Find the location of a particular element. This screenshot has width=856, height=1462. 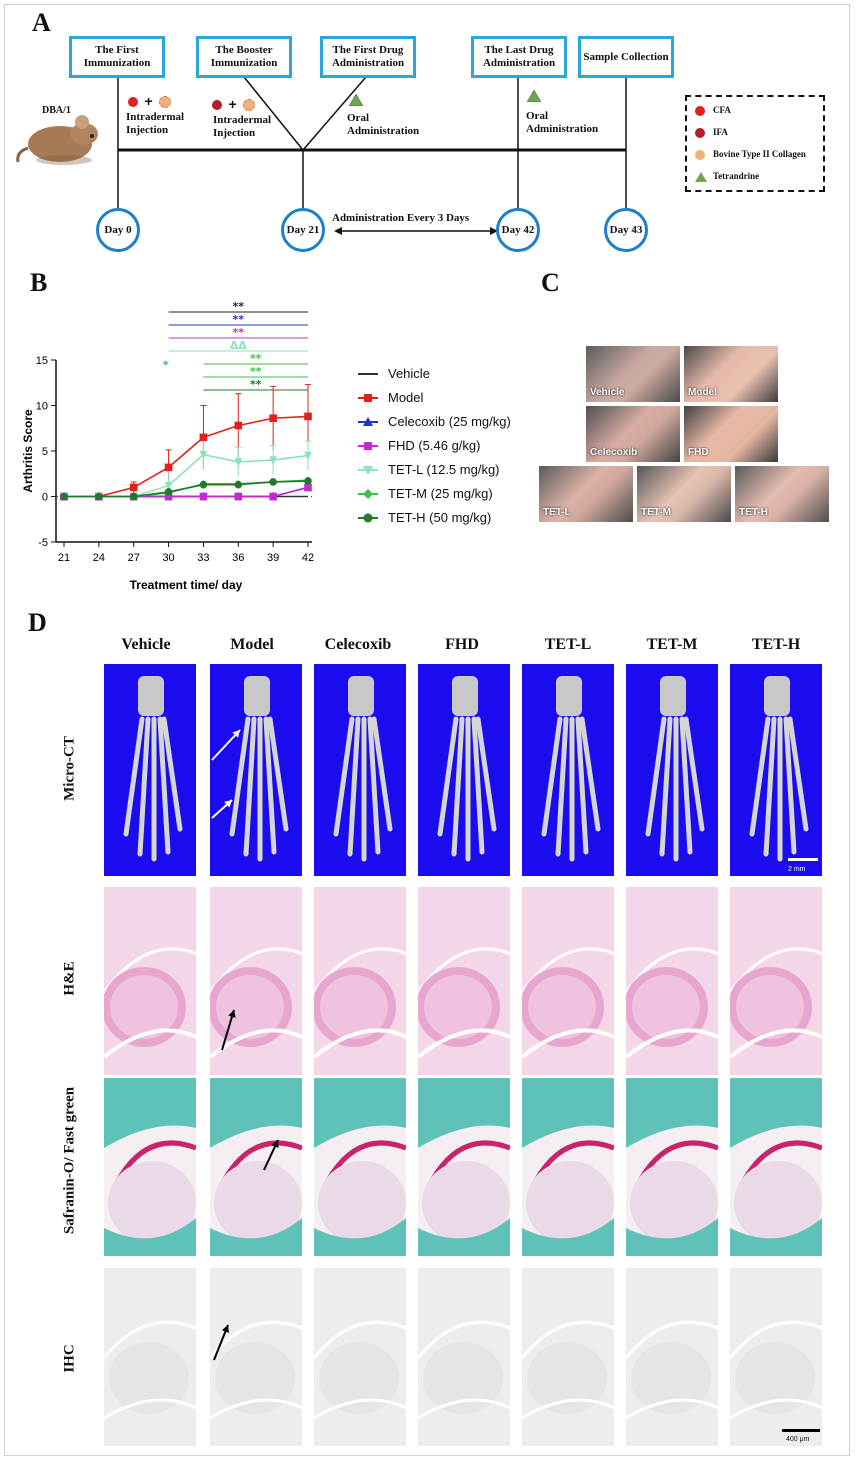

day-0-circle: Day 0 is located at coordinates (118, 230).